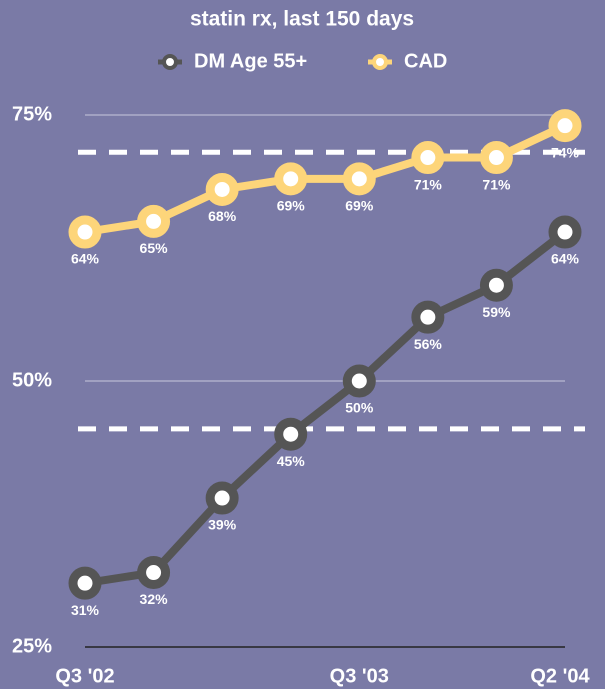  I want to click on value-label: 56%, so click(428, 344).